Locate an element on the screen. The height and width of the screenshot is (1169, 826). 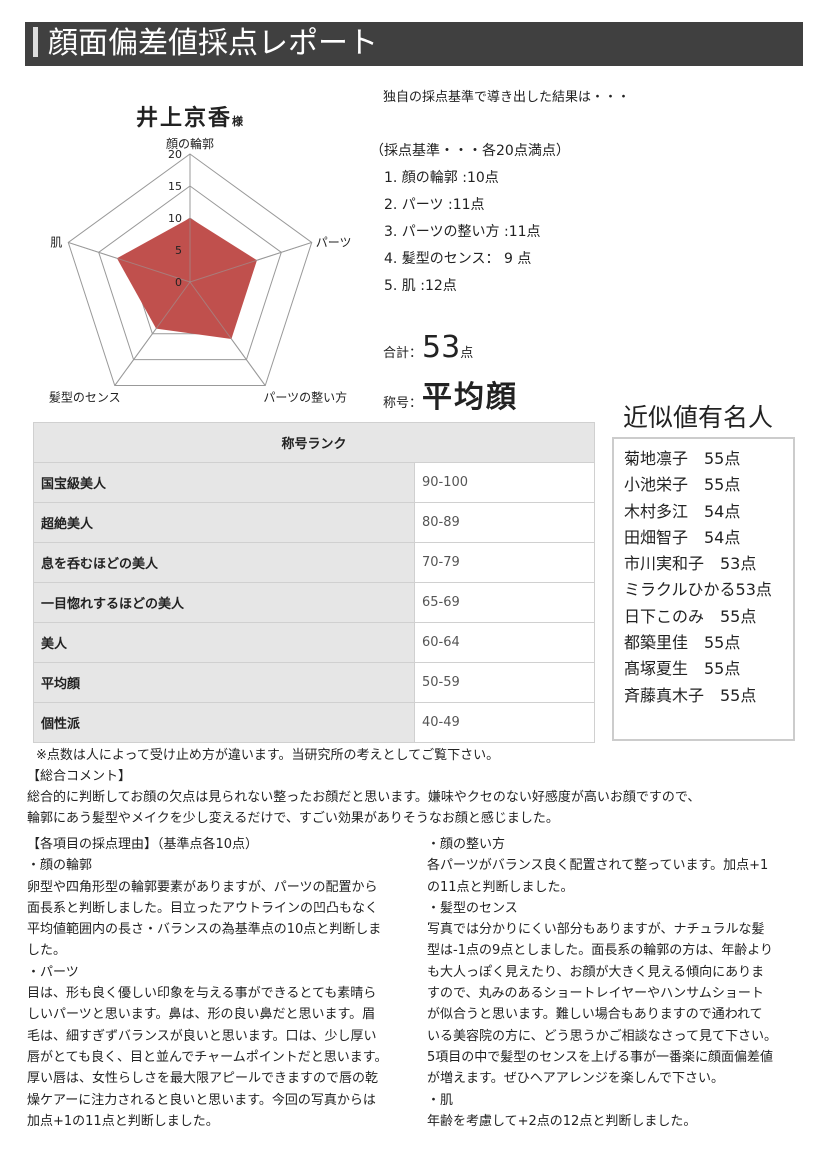
tick-label: 0 is located at coordinates (178, 282).